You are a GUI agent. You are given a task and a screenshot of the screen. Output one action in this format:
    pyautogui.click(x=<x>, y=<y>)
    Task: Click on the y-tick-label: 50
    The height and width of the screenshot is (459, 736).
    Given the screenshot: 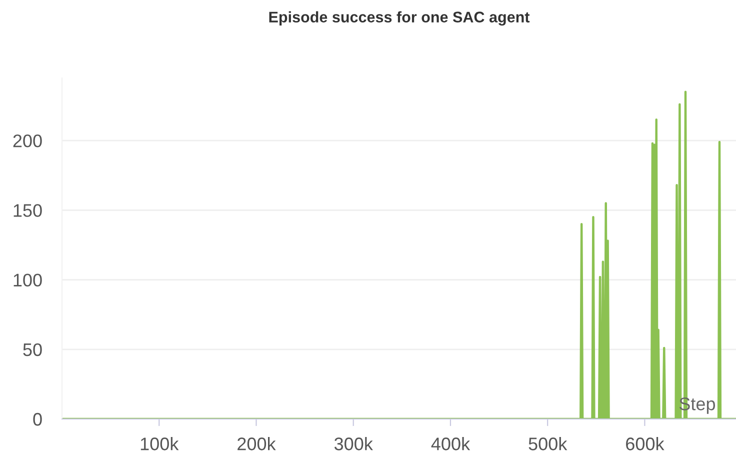 What is the action you would take?
    pyautogui.click(x=32, y=349)
    